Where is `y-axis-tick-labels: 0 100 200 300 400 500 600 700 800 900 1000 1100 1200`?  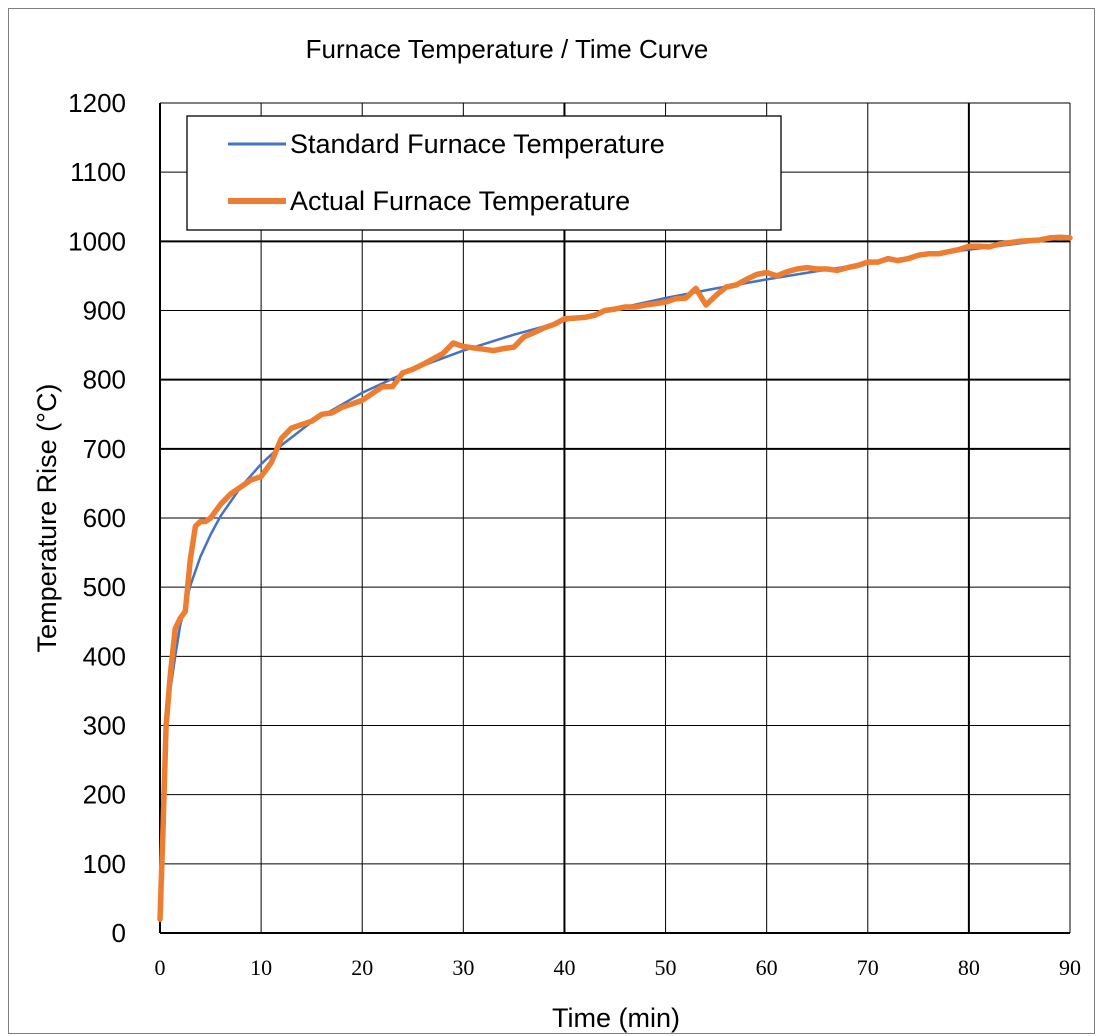
y-axis-tick-labels: 0 100 200 300 400 500 600 700 800 900 1000 1100 1200 is located at coordinates (97, 518).